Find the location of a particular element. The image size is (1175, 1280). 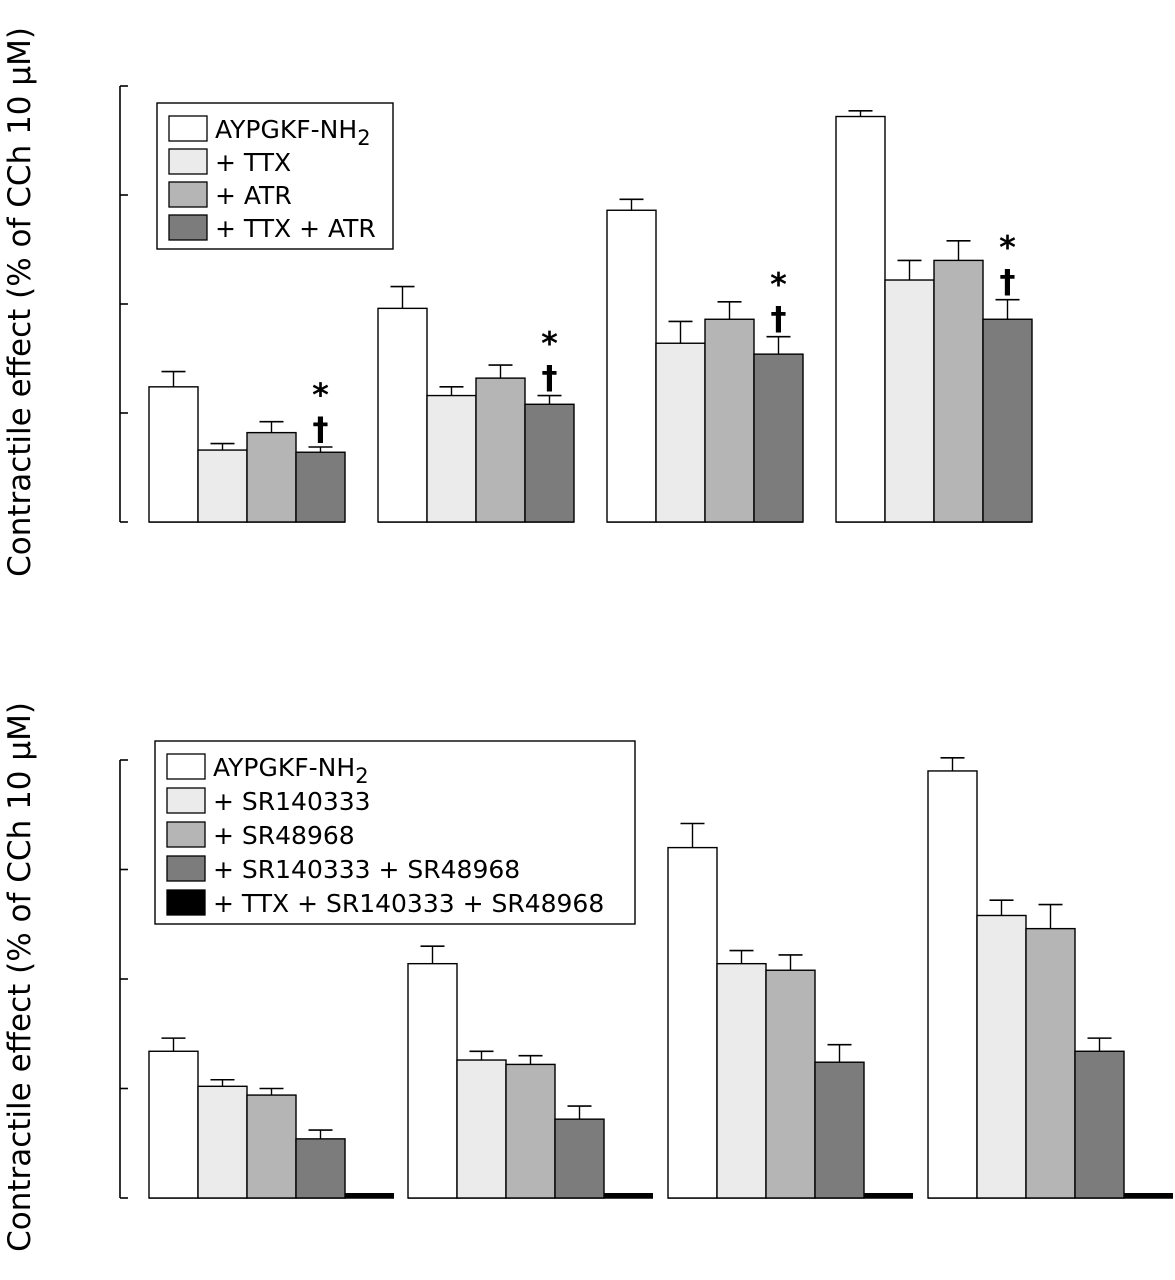

legend-label: + TTX is located at coordinates (253, 162).